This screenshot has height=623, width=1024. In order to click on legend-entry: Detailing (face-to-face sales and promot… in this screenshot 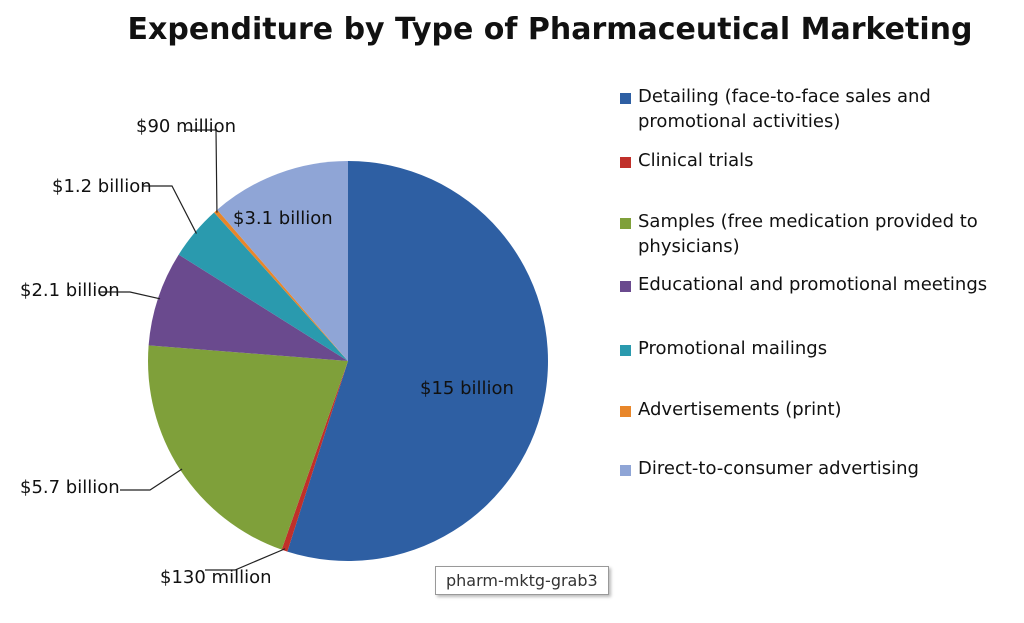, I will do `click(784, 109)`.